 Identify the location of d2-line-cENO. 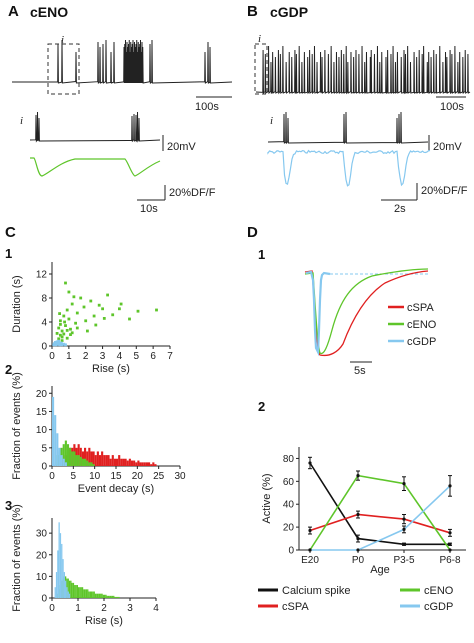
(380, 512).